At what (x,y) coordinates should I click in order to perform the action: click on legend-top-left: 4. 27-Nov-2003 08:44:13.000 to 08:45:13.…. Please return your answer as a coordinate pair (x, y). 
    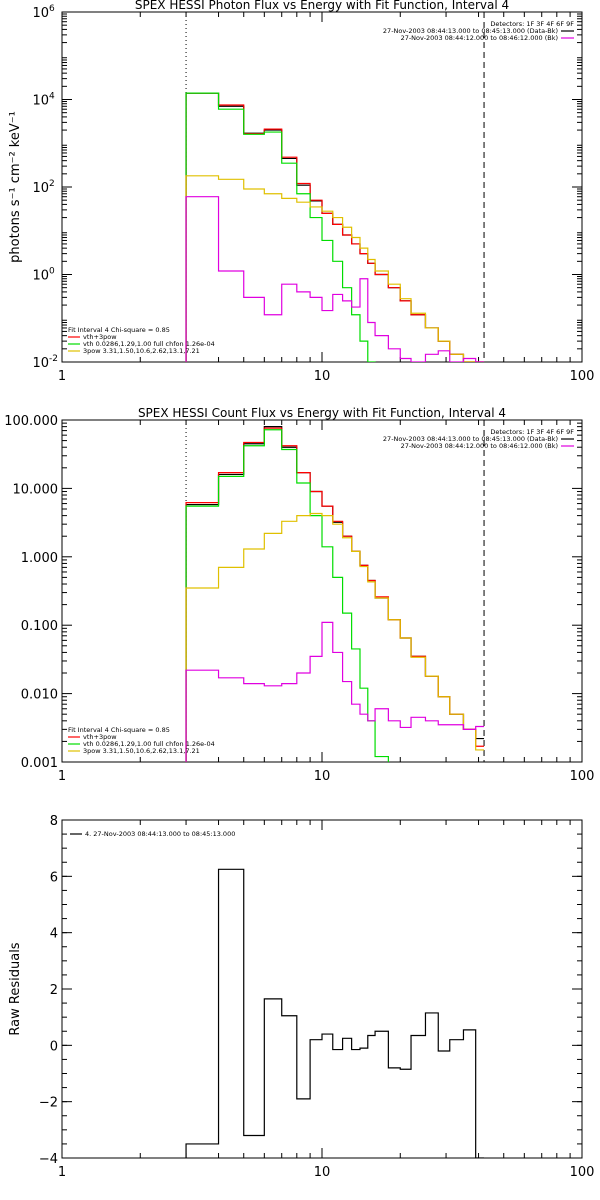
    Looking at the image, I should click on (152, 834).